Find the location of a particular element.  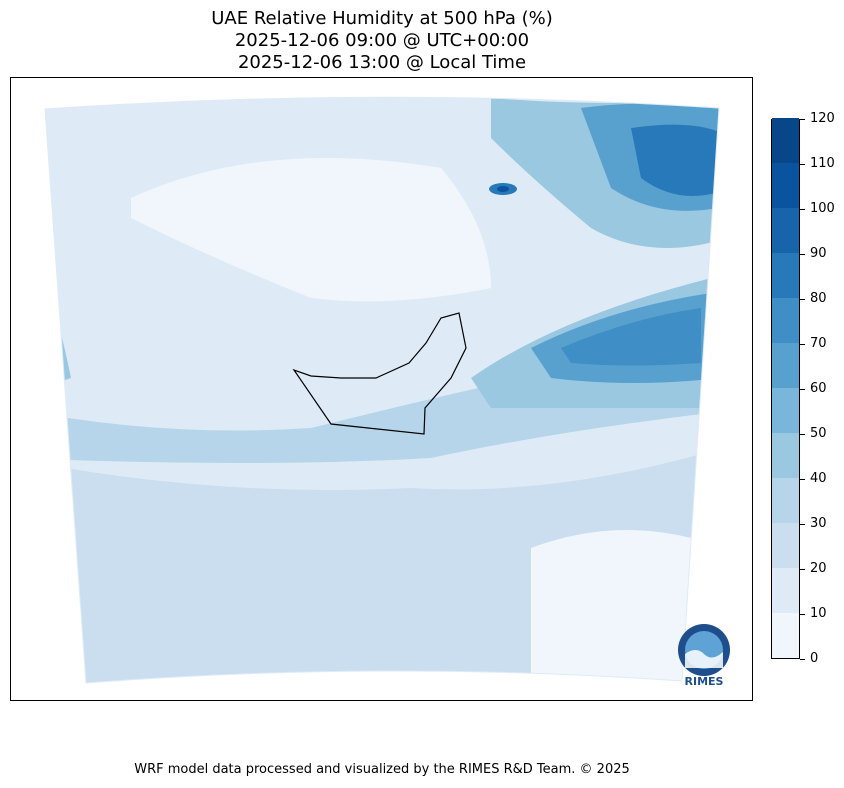

svg-text: RIMES is located at coordinates (704, 681).